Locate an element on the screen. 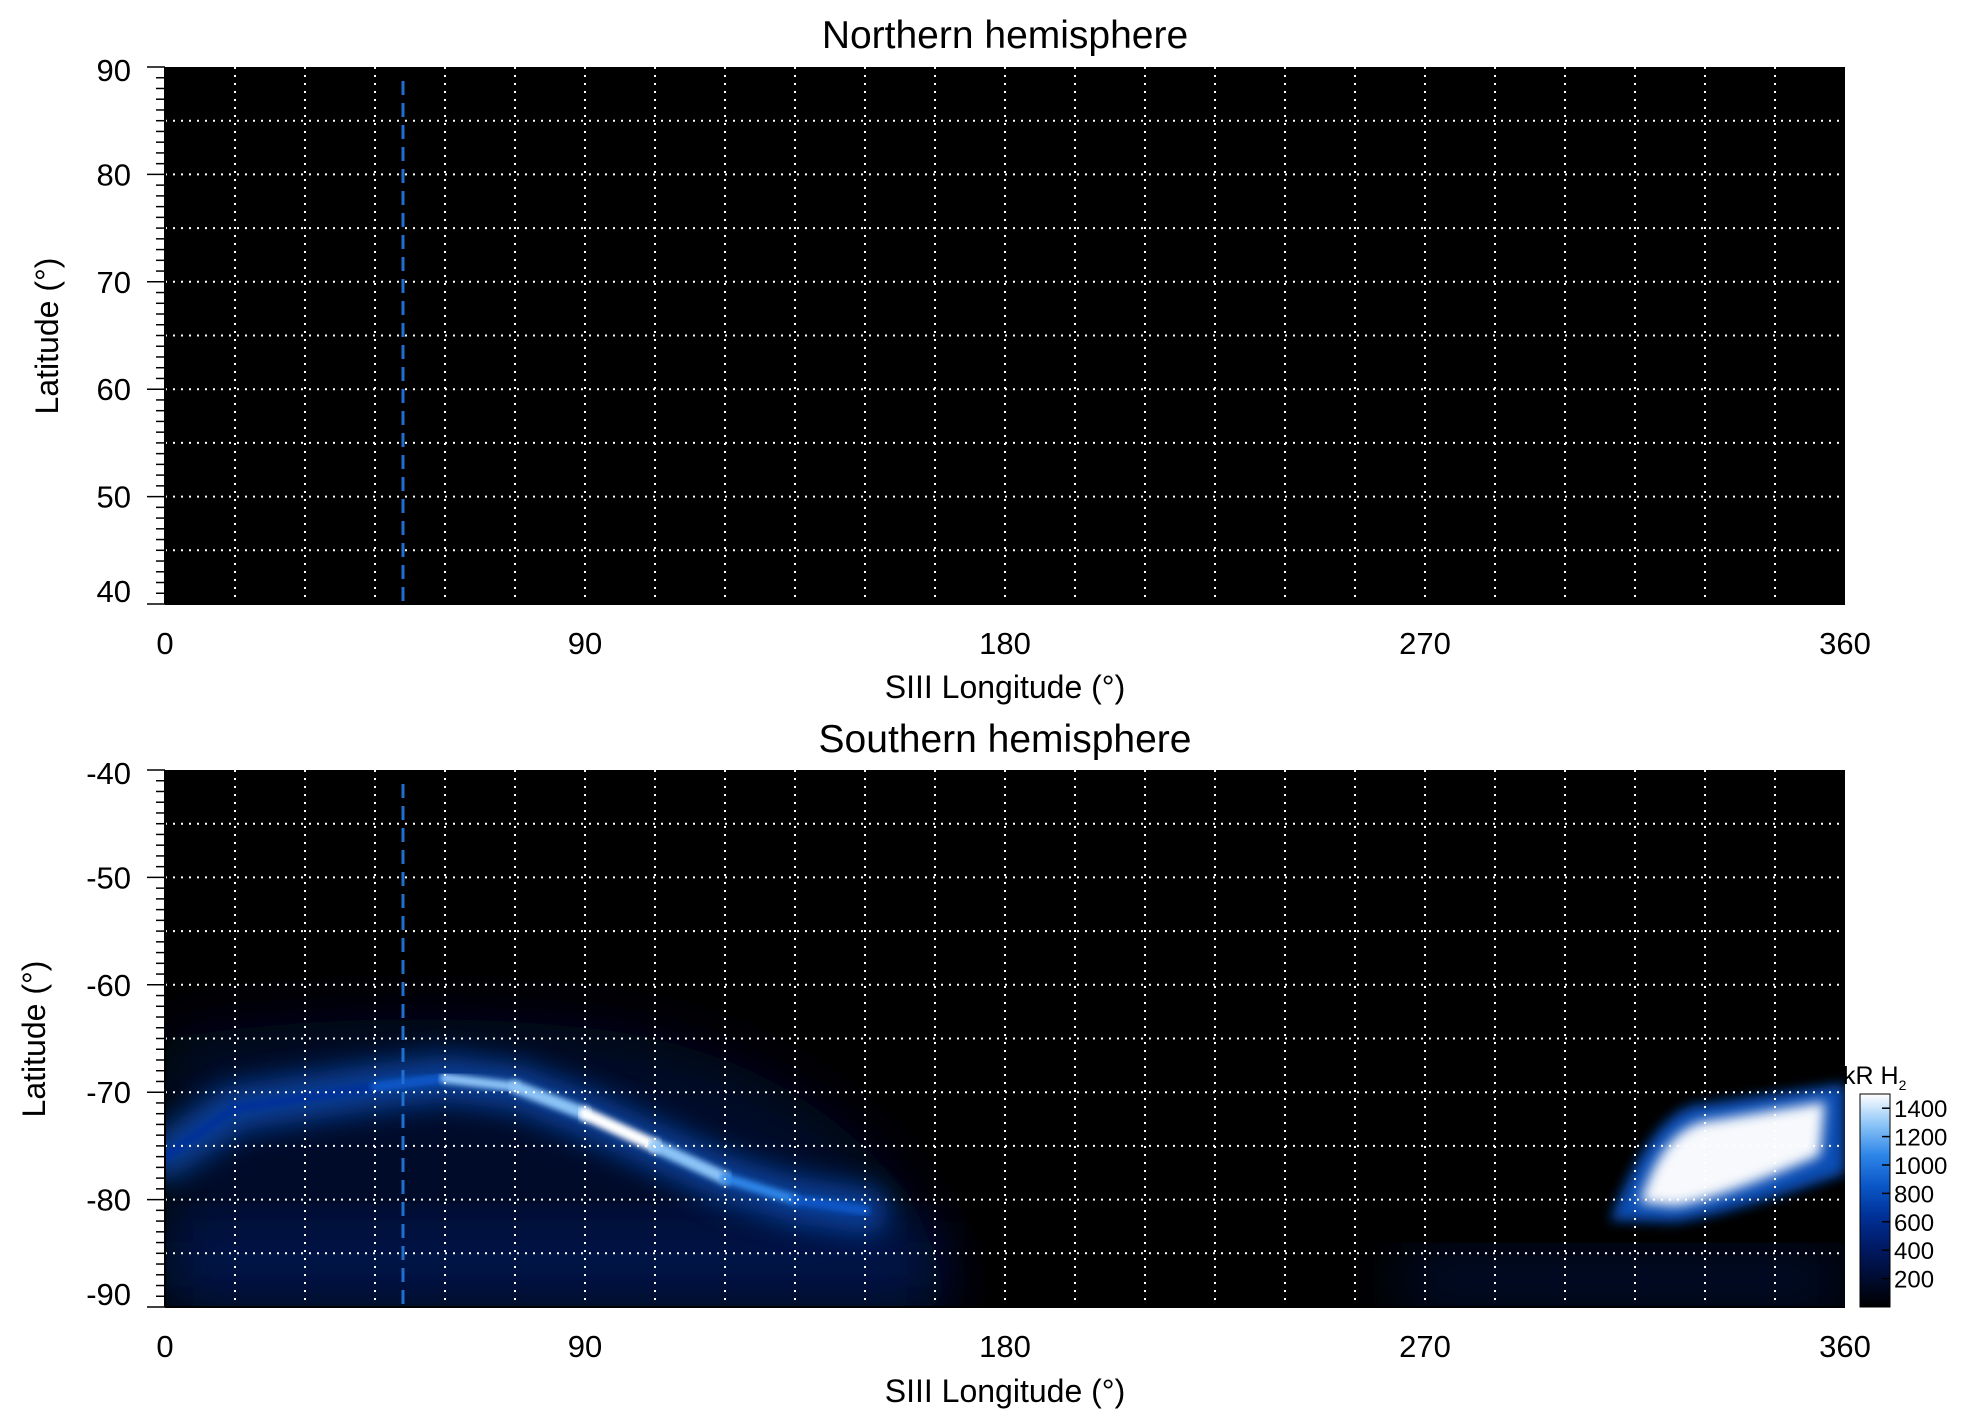 The width and height of the screenshot is (1983, 1423). panel-title: Southern hemisphere is located at coordinates (1005, 739).